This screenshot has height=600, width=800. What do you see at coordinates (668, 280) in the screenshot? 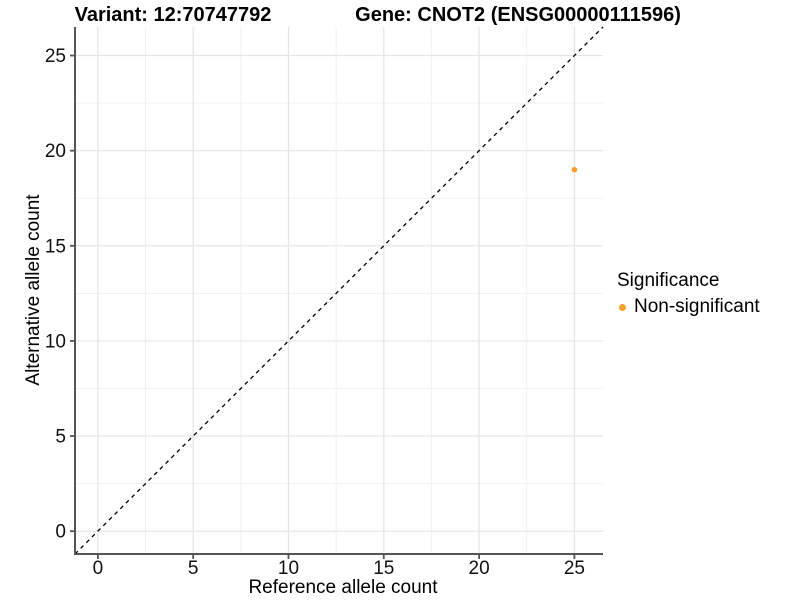
I see `legend-title: Significance` at bounding box center [668, 280].